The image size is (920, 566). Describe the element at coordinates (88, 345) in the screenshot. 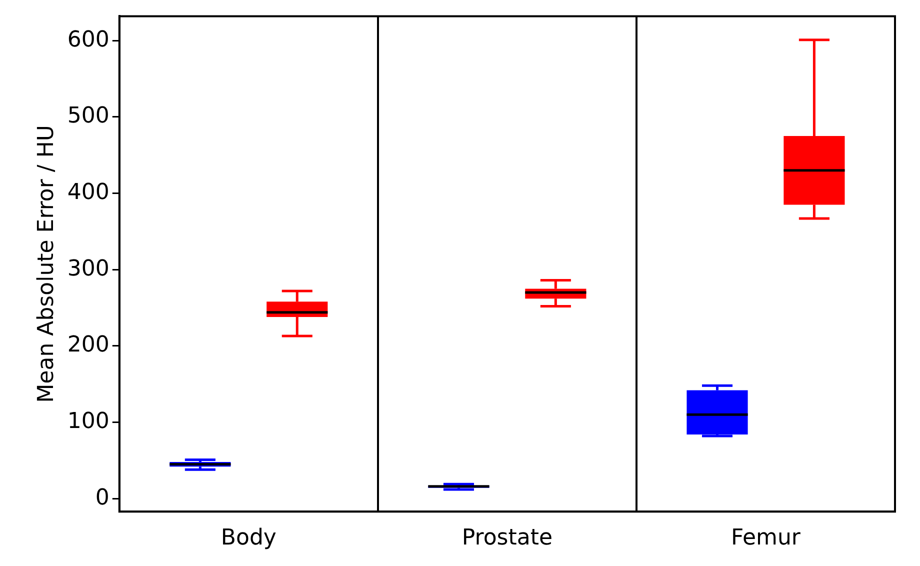

I see `y-tick-label: 200` at that location.